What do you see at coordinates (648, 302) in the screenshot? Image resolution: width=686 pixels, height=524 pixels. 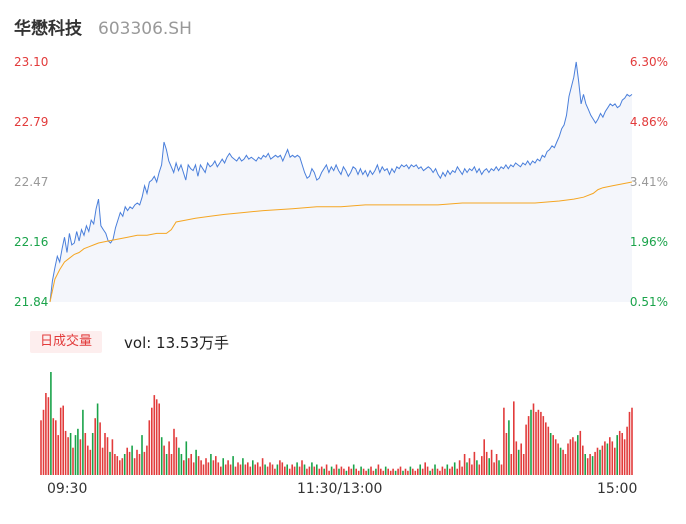 I see `y-tick-right-4: 0.51%` at bounding box center [648, 302].